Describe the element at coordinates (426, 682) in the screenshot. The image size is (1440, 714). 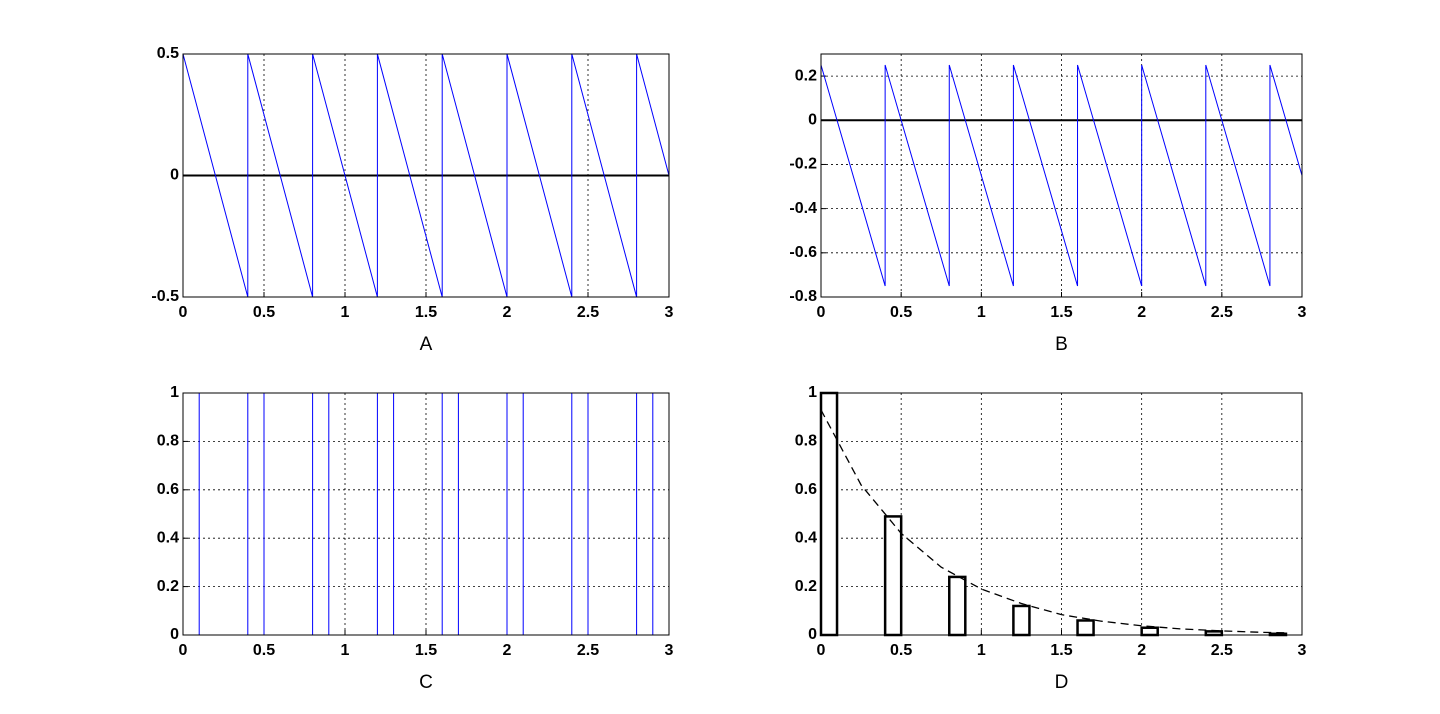
I see `x-axis-label: C` at that location.